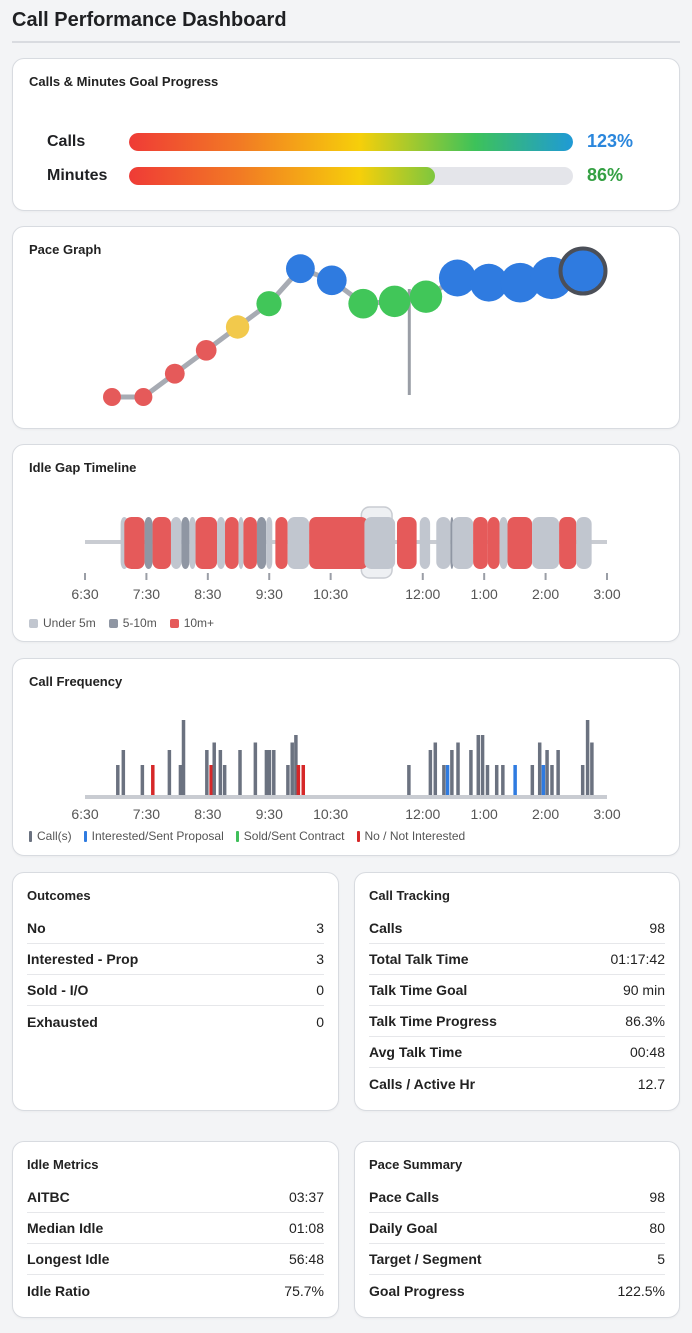  Describe the element at coordinates (59, 1290) in the screenshot. I see `row-label: Idle Ratio` at that location.